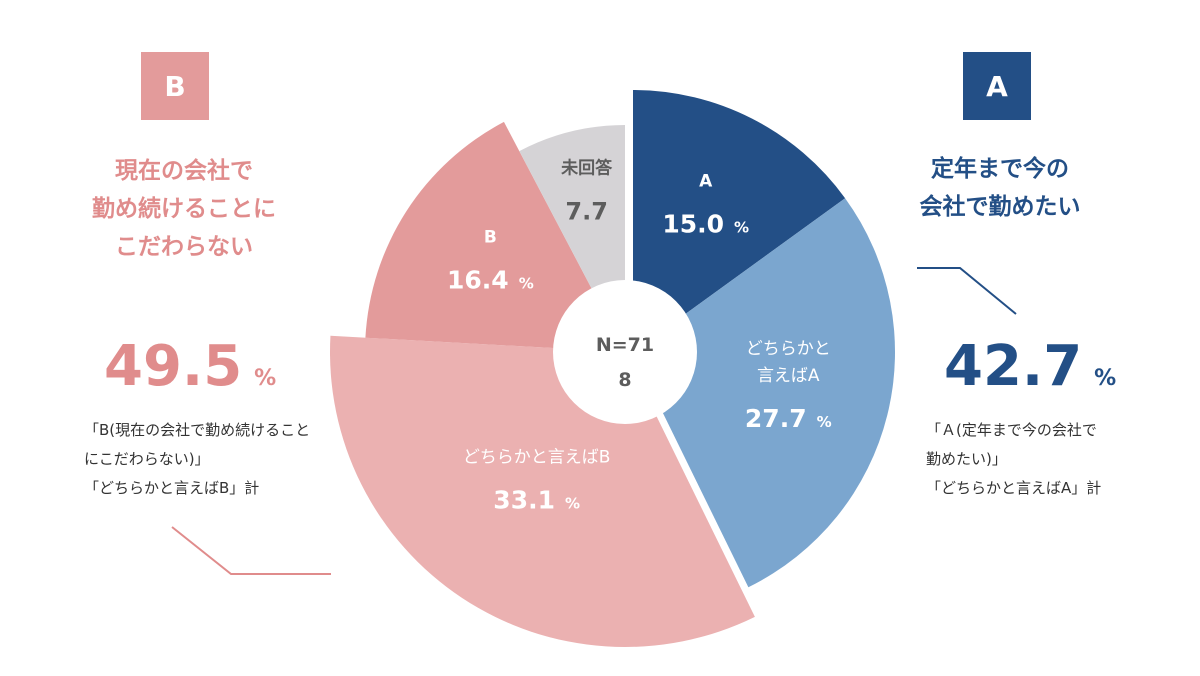  I want to click on badge-a: A, so click(997, 86).